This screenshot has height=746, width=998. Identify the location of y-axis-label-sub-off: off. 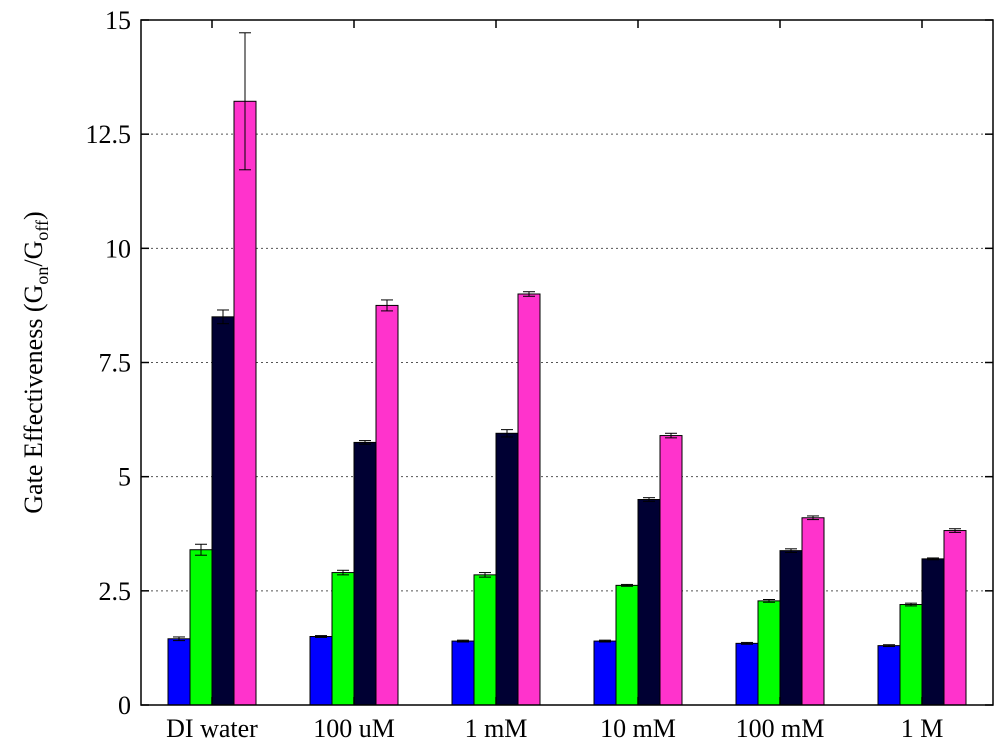
(42, 230).